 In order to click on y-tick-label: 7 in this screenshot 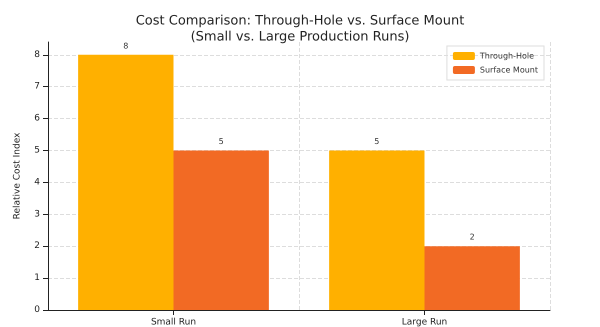, I will do `click(37, 87)`.